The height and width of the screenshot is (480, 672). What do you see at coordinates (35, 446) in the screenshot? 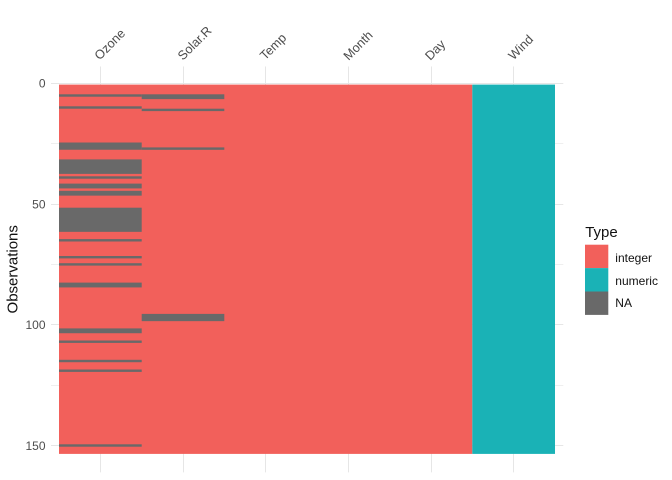
I see `svg-text: 150` at bounding box center [35, 446].